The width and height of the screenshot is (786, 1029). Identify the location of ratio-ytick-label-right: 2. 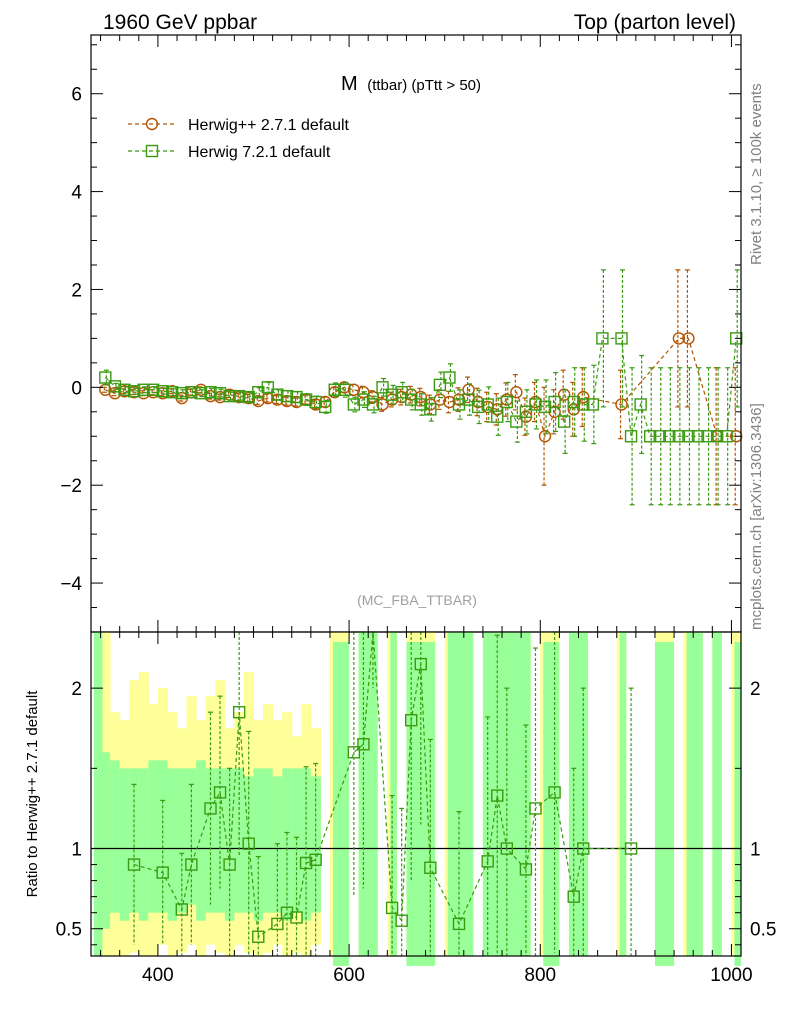
(755, 689).